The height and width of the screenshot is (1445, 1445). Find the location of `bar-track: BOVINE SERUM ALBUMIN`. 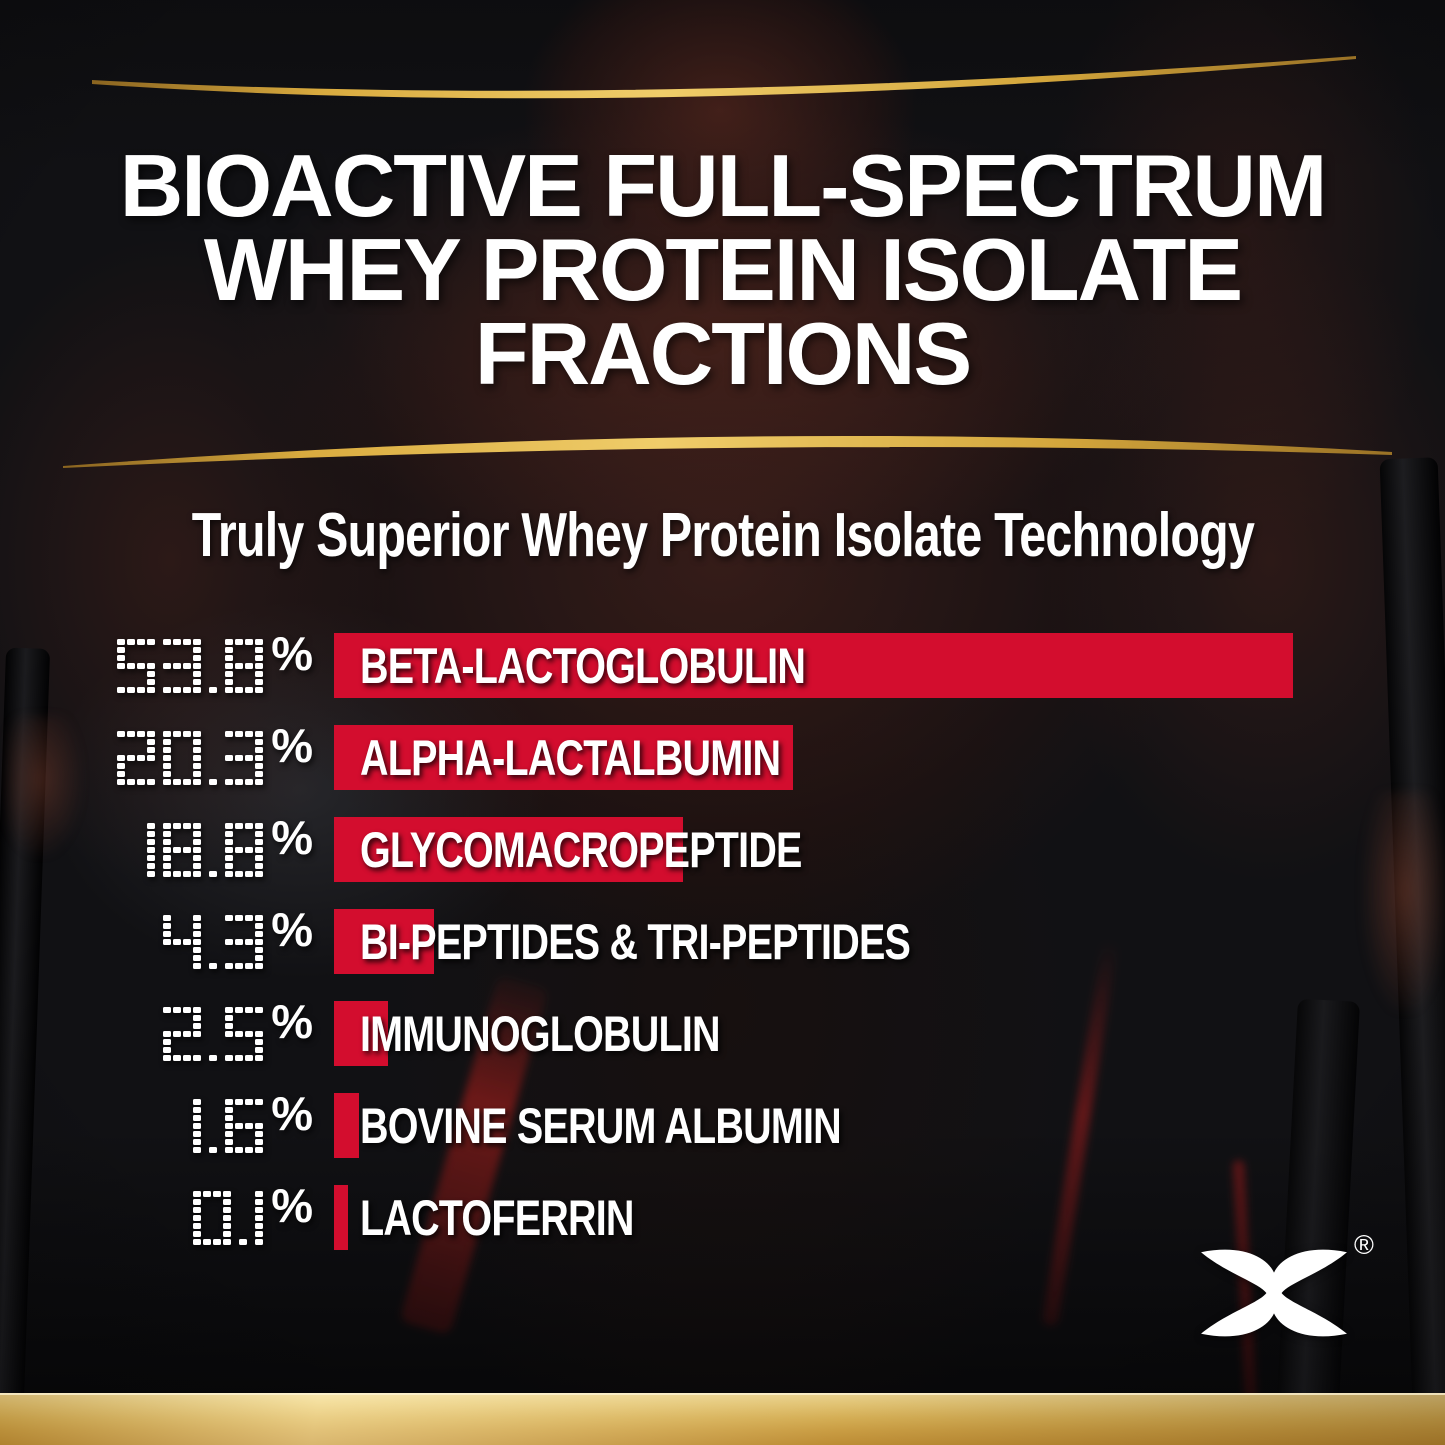

bar-track: BOVINE SERUM ALBUMIN is located at coordinates (889, 1125).